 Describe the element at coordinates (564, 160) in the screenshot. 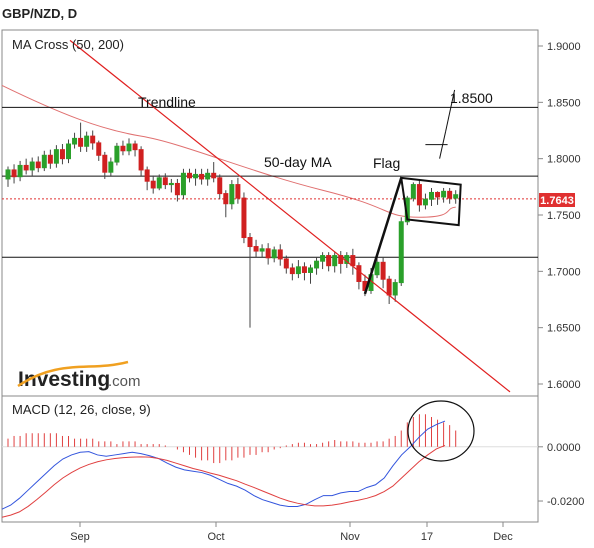

I see `price-tick-label: 1.8000` at that location.